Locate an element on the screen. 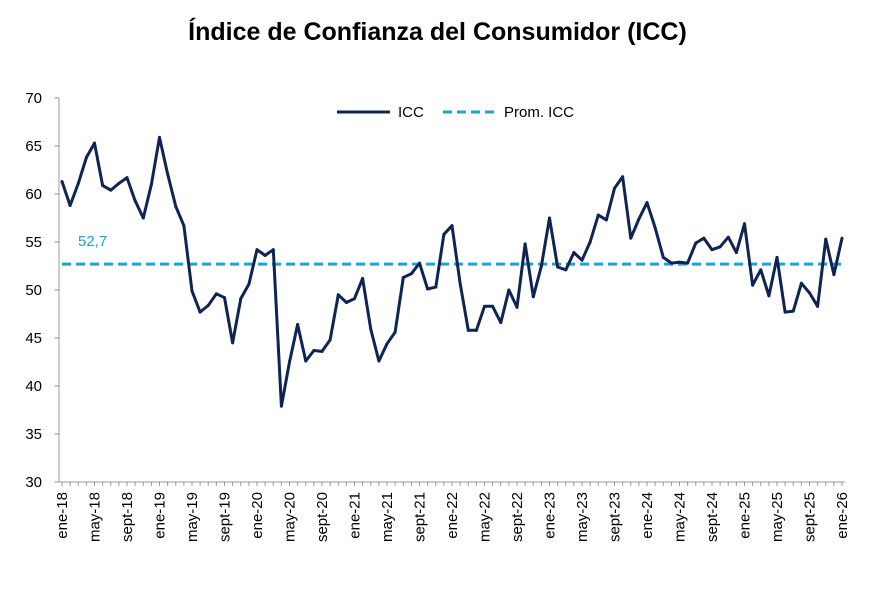 The height and width of the screenshot is (593, 875). x-tick-label: ene-25 is located at coordinates (745, 515).